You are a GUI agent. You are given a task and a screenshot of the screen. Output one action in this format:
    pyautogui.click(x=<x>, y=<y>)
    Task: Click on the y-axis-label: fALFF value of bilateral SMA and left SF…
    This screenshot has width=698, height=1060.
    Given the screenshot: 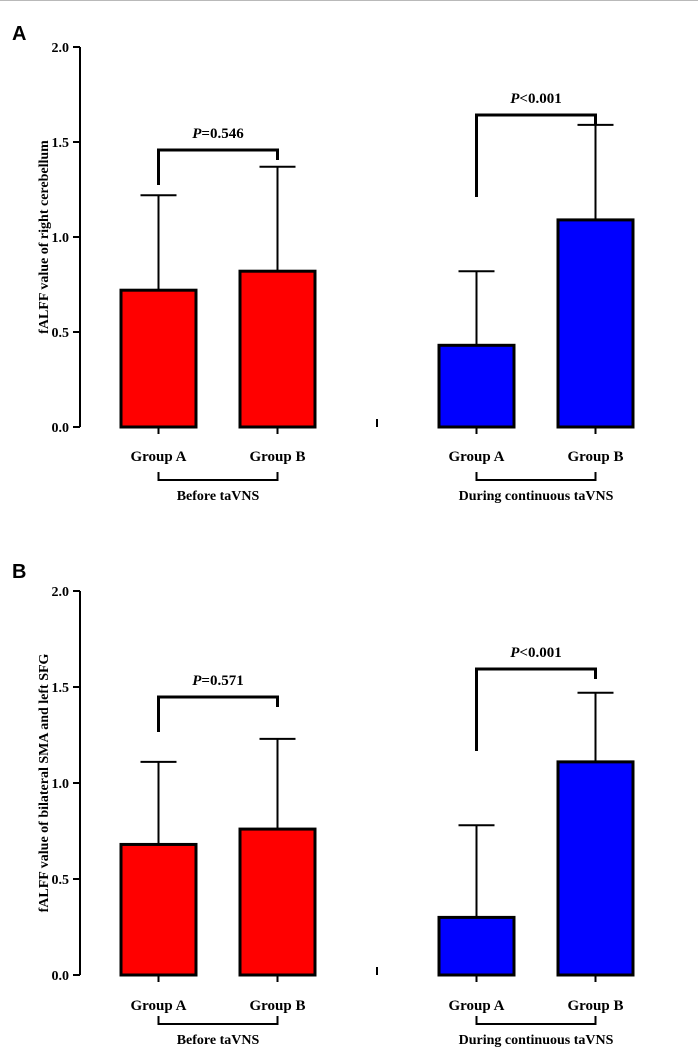 What is the action you would take?
    pyautogui.click(x=44, y=782)
    